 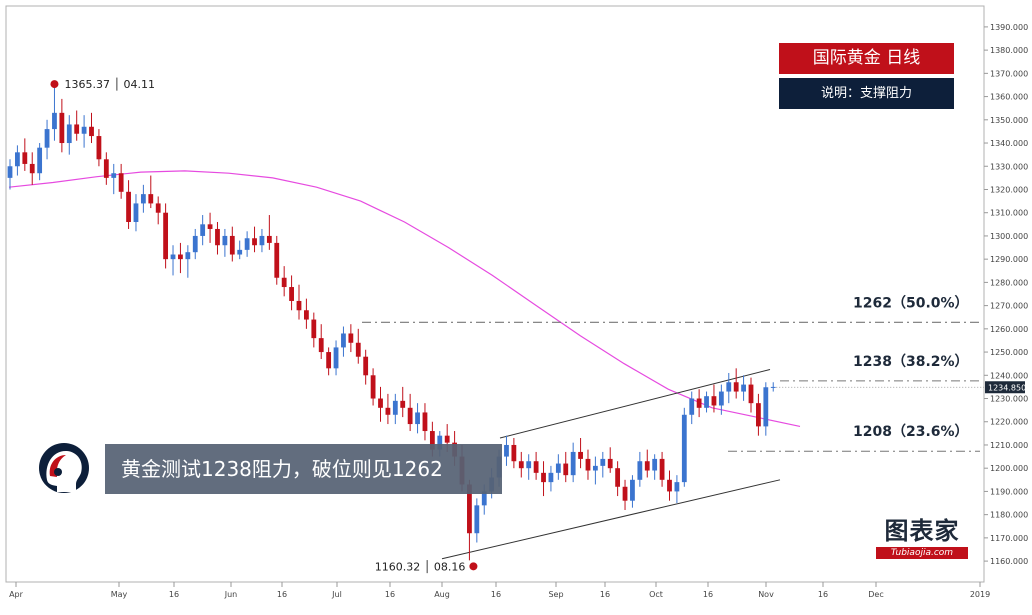 What do you see at coordinates (1009, 538) in the screenshot?
I see `y-tick-label: 1170.000` at bounding box center [1009, 538].